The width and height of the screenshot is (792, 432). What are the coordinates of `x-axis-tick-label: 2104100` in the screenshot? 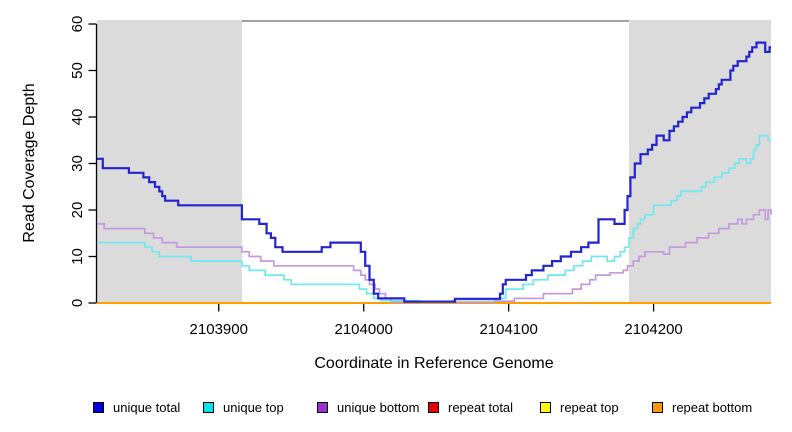 It's located at (508, 329).